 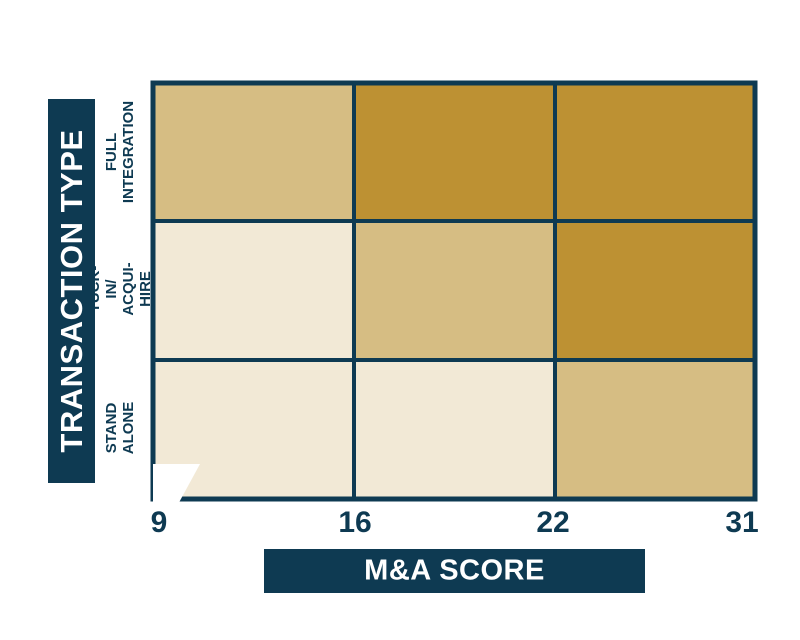 What do you see at coordinates (355, 522) in the screenshot?
I see `x-tick-16: 16` at bounding box center [355, 522].